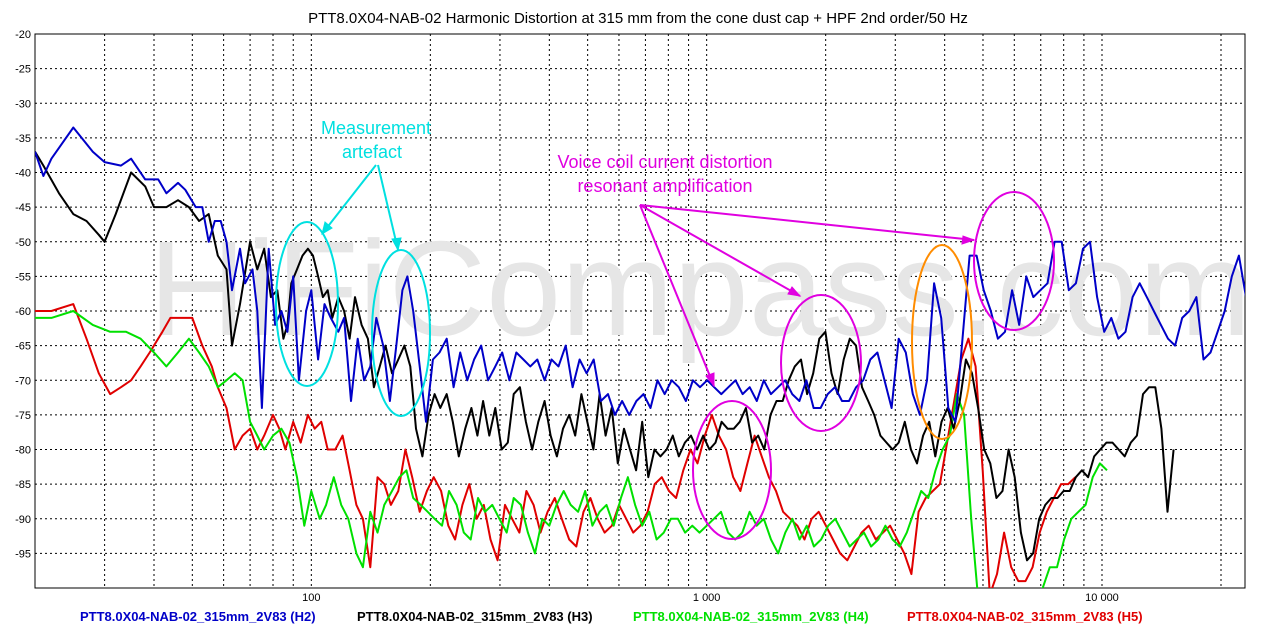 Image resolution: width=1276 pixels, height=635 pixels. Describe the element at coordinates (23, 381) in the screenshot. I see `y-tick-label: -70` at that location.